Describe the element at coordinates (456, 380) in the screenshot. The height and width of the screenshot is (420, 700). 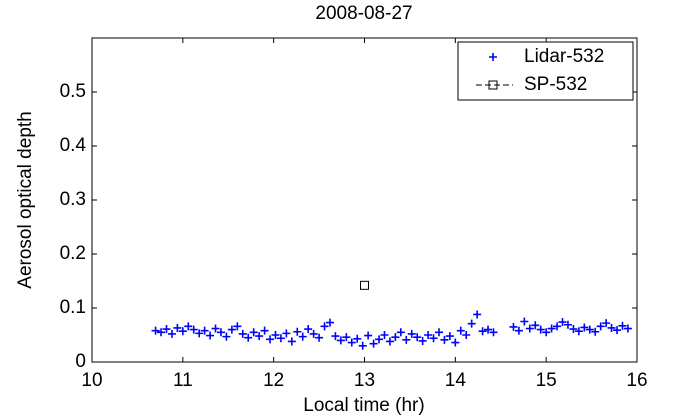
I see `x-tick-label: 14` at that location.